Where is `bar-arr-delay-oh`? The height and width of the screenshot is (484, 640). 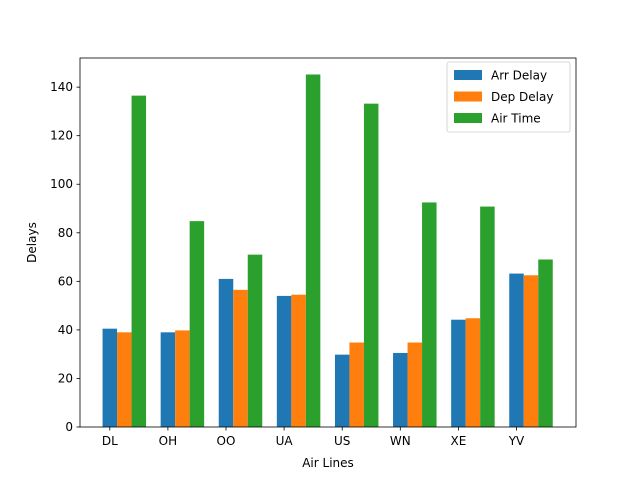 bar-arr-delay-oh is located at coordinates (168, 379).